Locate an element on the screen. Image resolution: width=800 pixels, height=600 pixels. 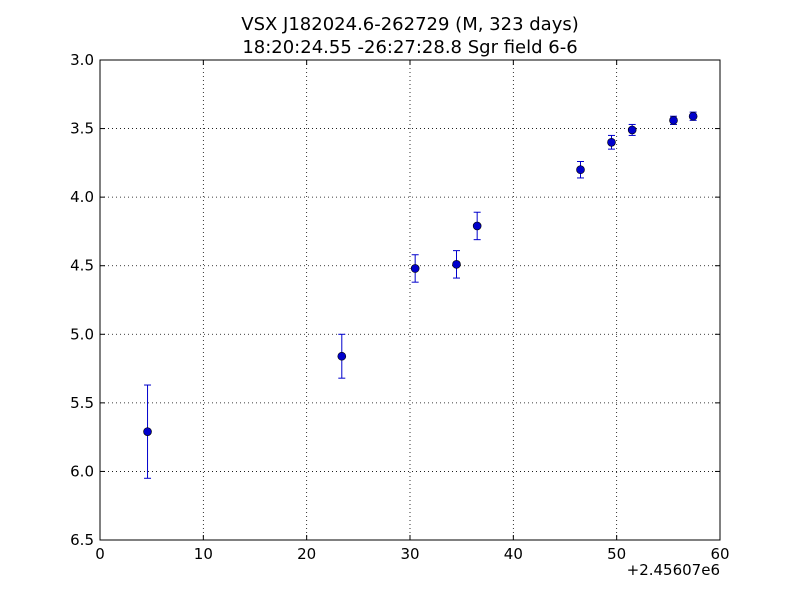
x-tick-label: 30 is located at coordinates (409, 554).